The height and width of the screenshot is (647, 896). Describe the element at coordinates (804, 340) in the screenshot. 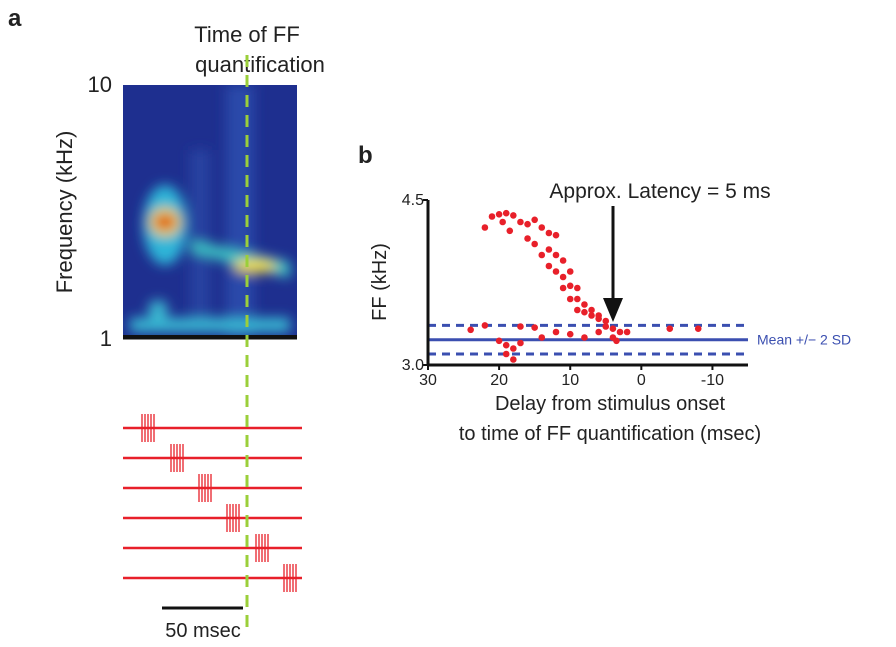

I see `reference-label: Mean +/− 2 SD` at that location.